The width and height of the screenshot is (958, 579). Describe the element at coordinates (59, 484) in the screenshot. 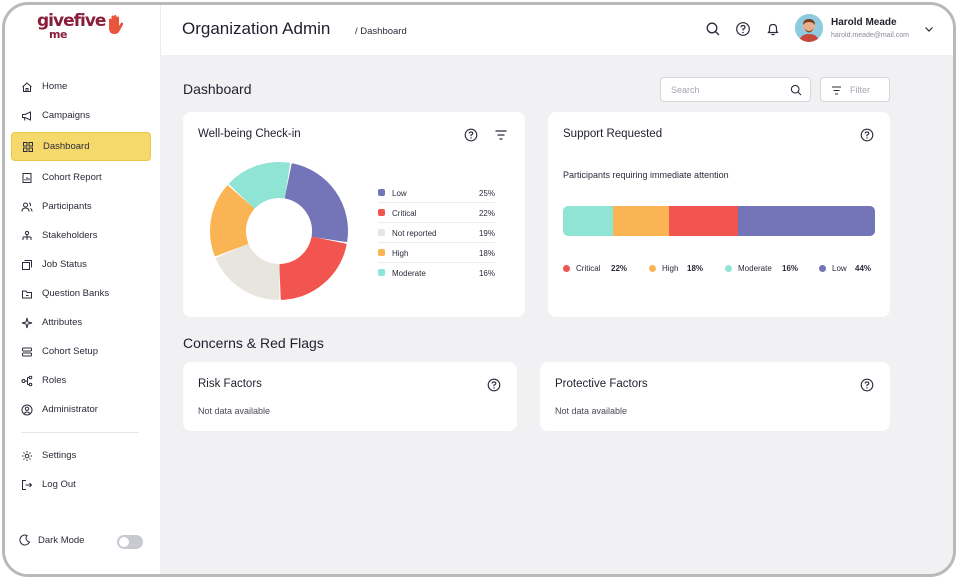

I see `sidebar-item-label: Log Out` at that location.